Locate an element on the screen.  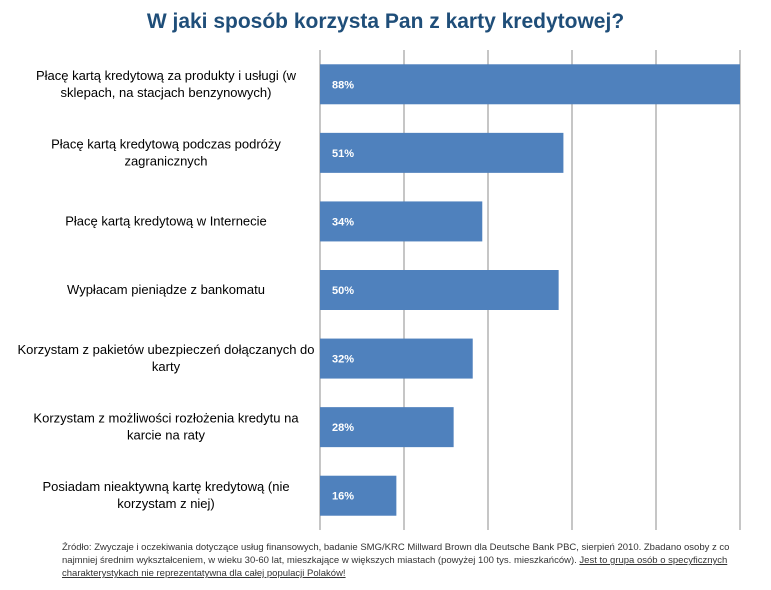
category-label-line: karty is located at coordinates (166, 366).